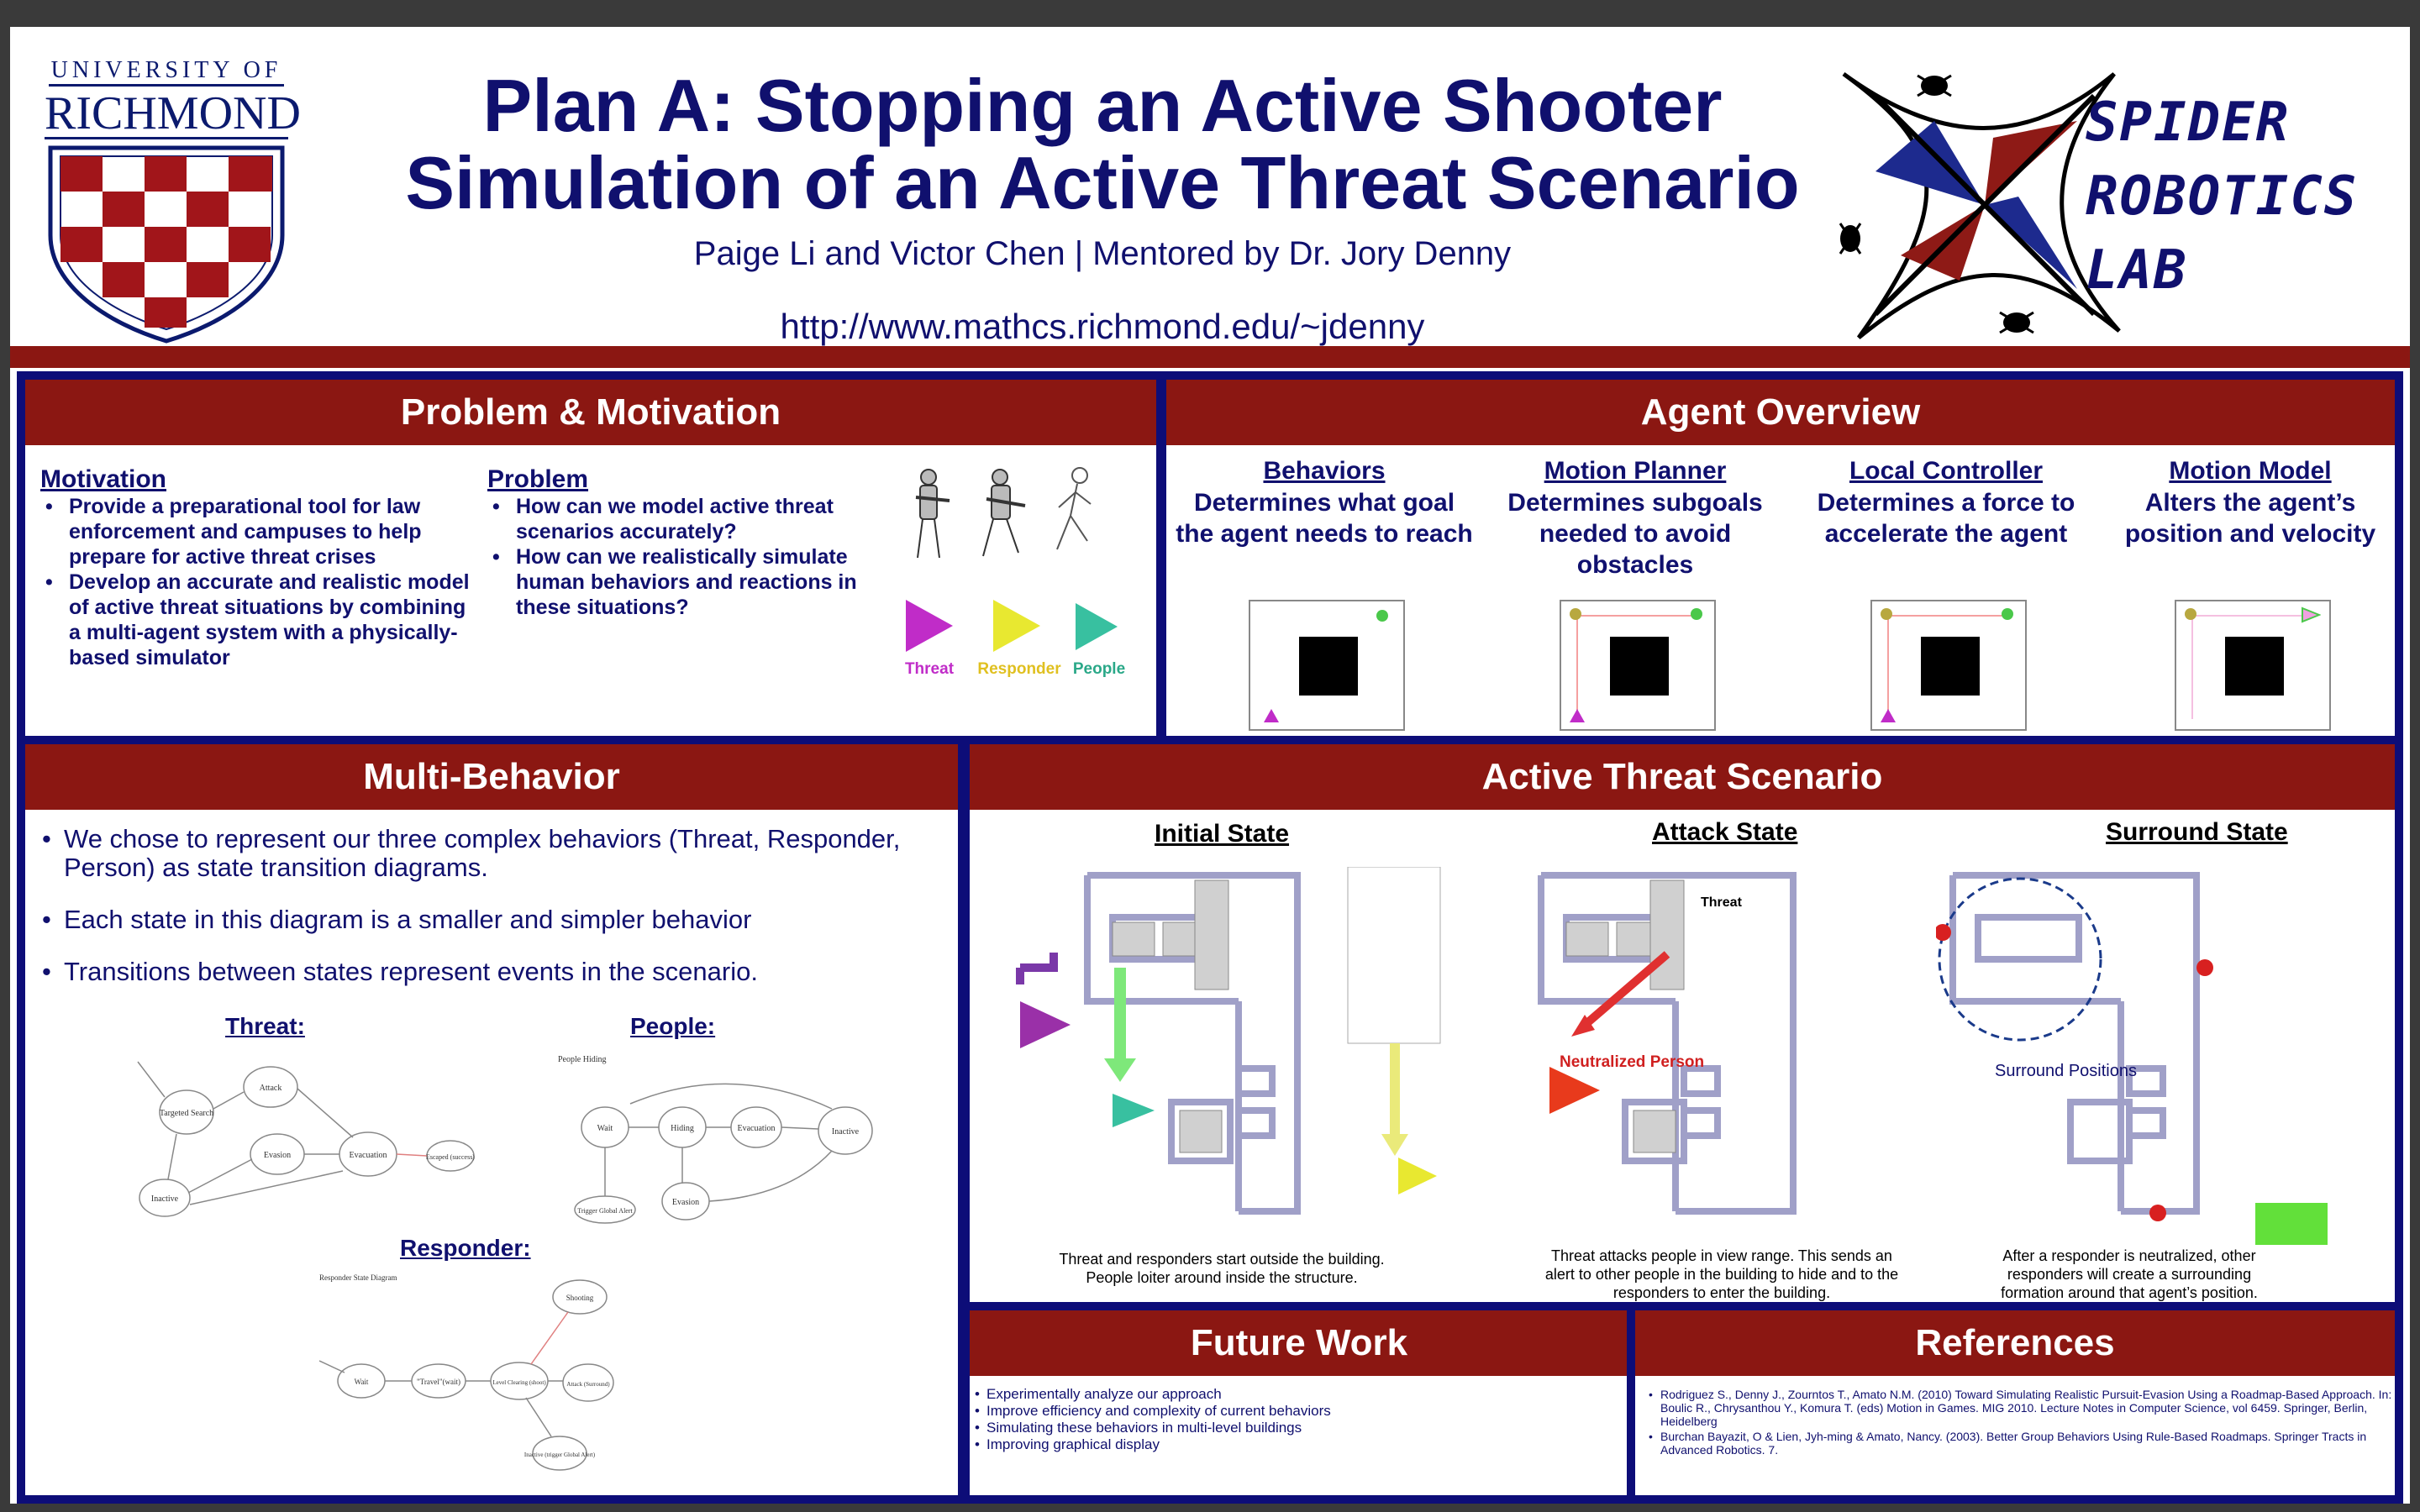 The image size is (2420, 1512). What do you see at coordinates (450, 1157) in the screenshot?
I see `threat-node-label: Escaped (success)` at bounding box center [450, 1157].